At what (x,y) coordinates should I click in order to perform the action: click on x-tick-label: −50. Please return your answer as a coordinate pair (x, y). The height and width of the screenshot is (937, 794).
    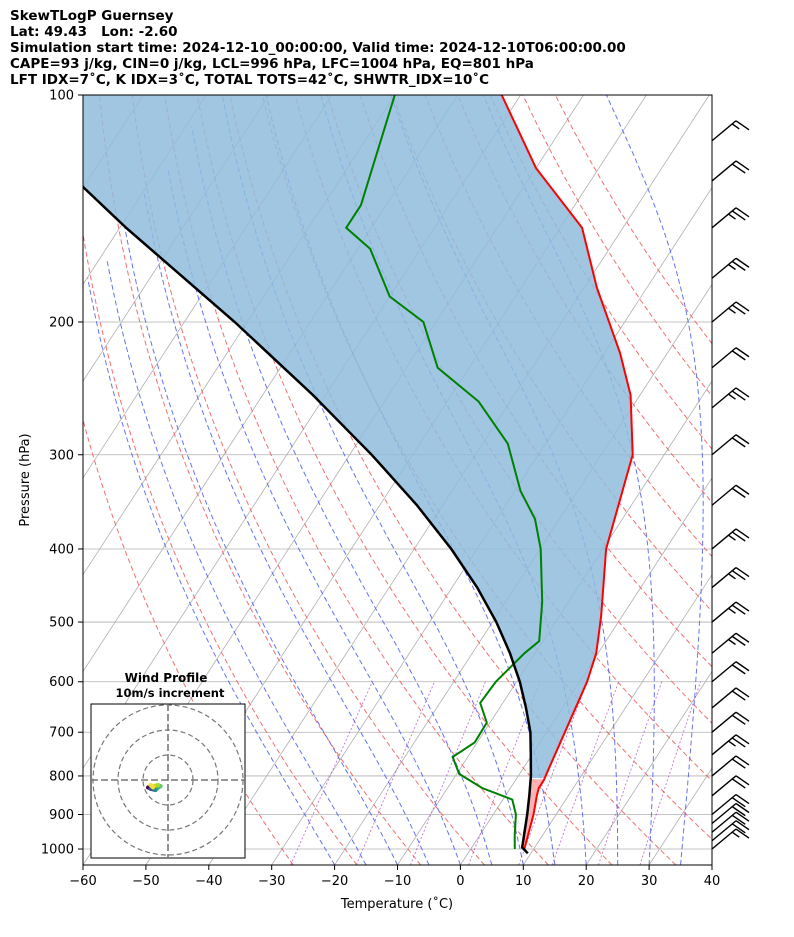
    Looking at the image, I should click on (145, 881).